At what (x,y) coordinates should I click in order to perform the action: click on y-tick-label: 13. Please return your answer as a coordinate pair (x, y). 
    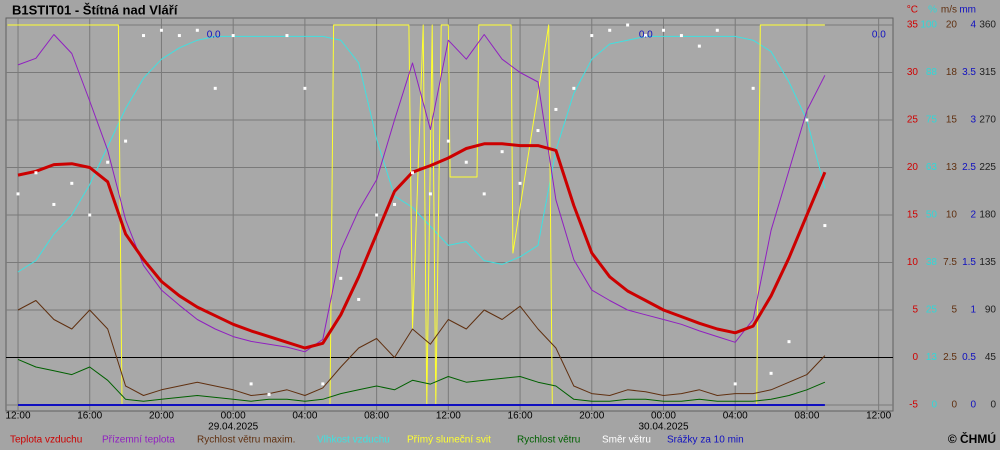
    Looking at the image, I should click on (932, 357).